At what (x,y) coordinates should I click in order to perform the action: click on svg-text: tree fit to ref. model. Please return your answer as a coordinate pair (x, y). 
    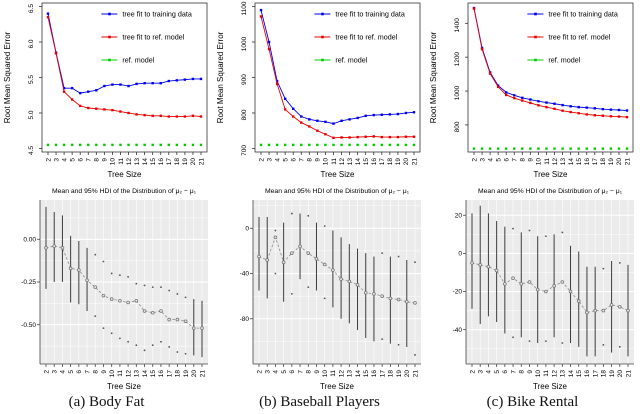
    Looking at the image, I should click on (153, 37).